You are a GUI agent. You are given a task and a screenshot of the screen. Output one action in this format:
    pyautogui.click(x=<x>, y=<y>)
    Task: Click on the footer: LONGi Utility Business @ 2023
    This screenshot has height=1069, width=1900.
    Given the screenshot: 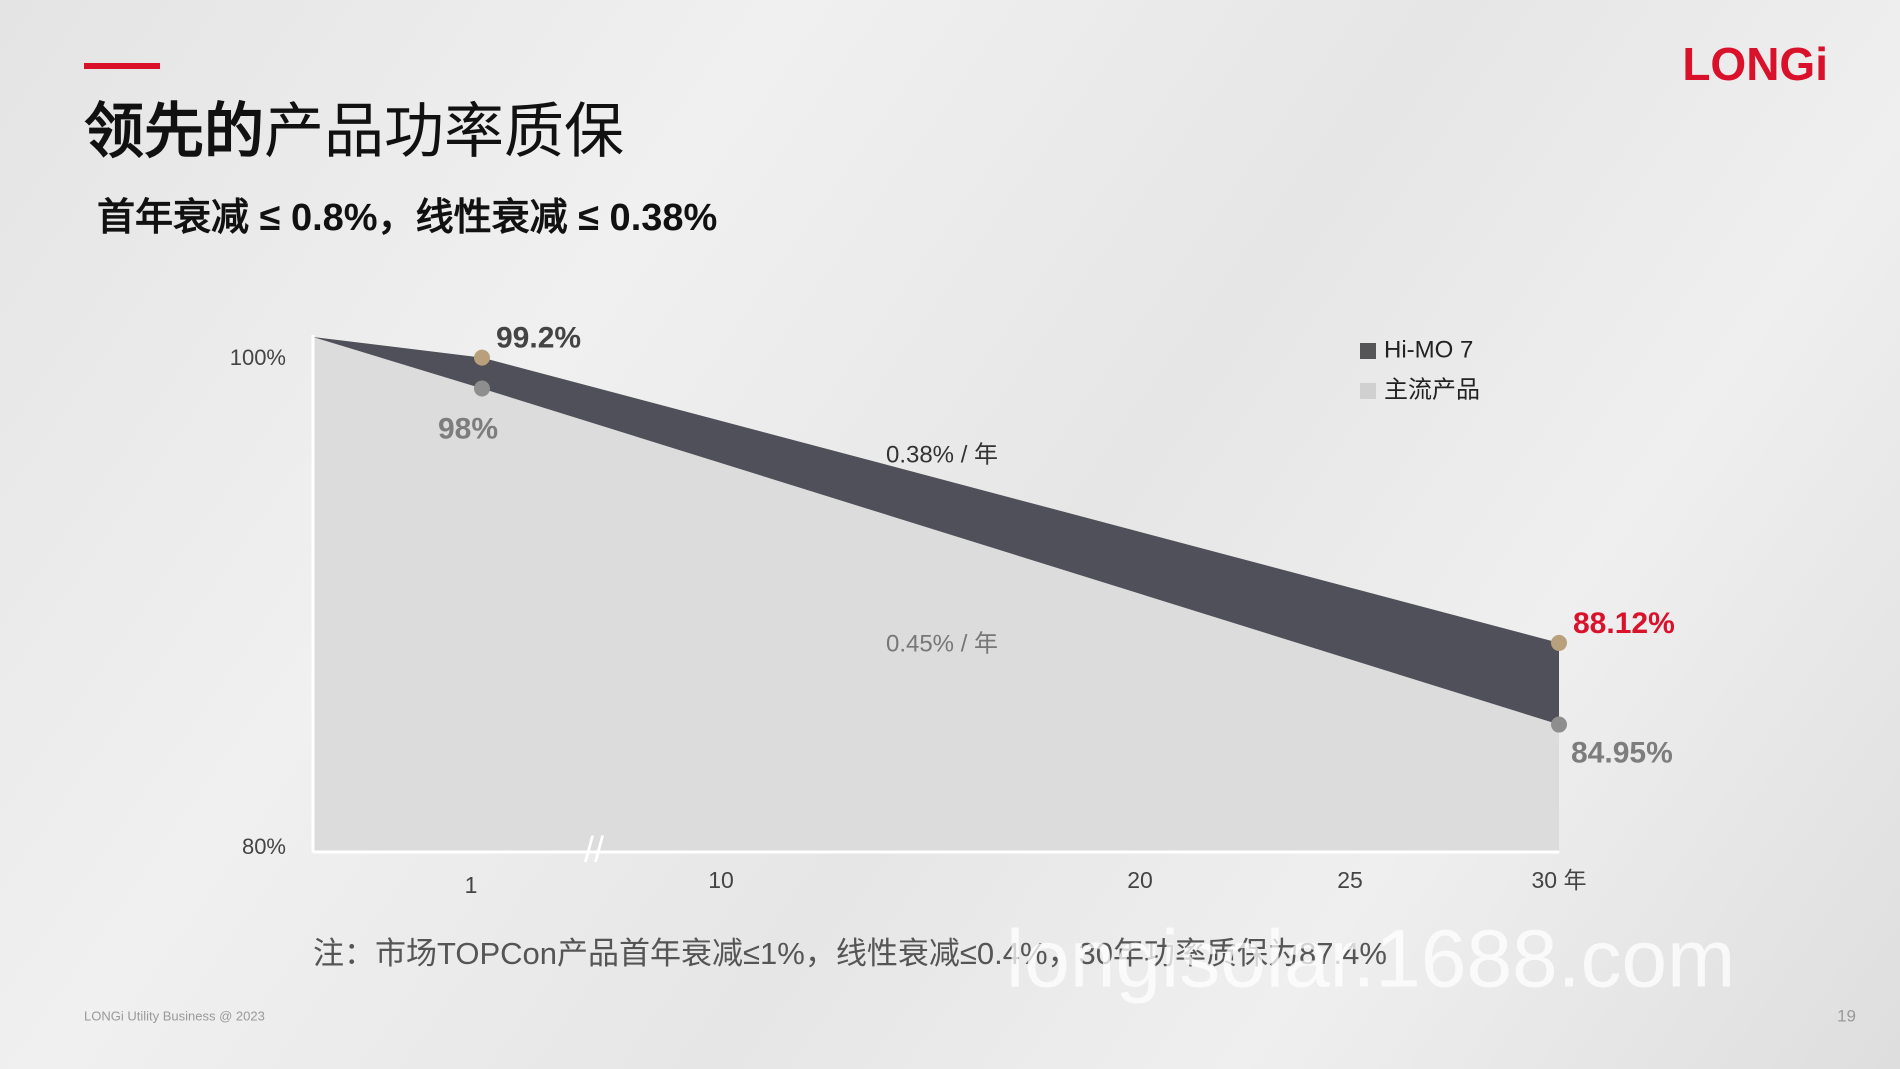 What is the action you would take?
    pyautogui.click(x=174, y=1015)
    